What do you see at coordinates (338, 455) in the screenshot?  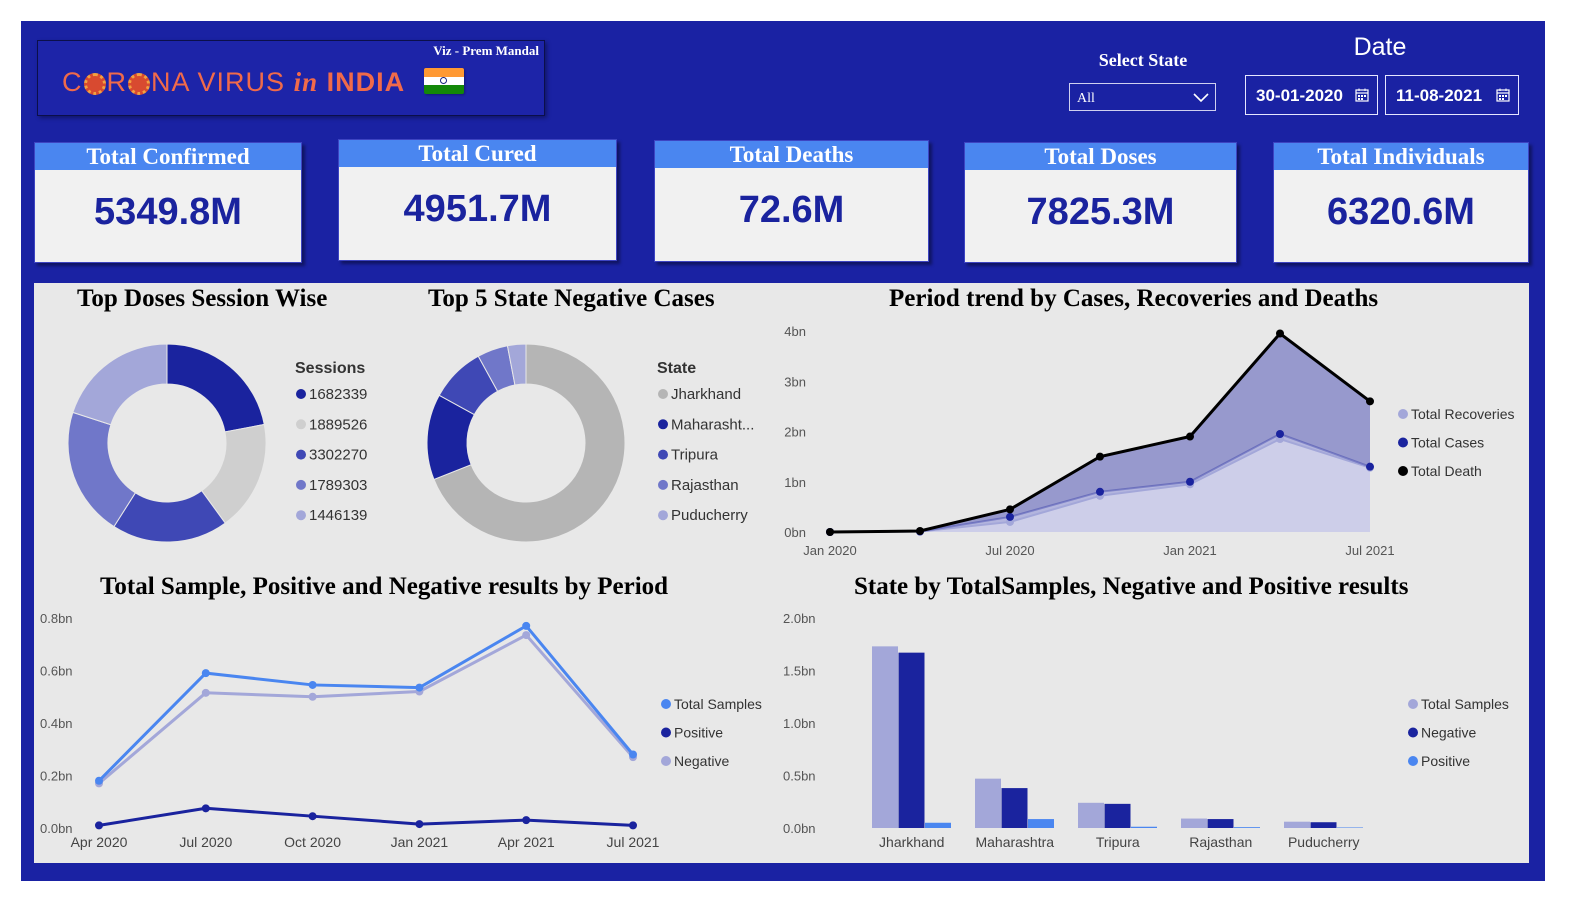 I see `legend-label: 3302270` at bounding box center [338, 455].